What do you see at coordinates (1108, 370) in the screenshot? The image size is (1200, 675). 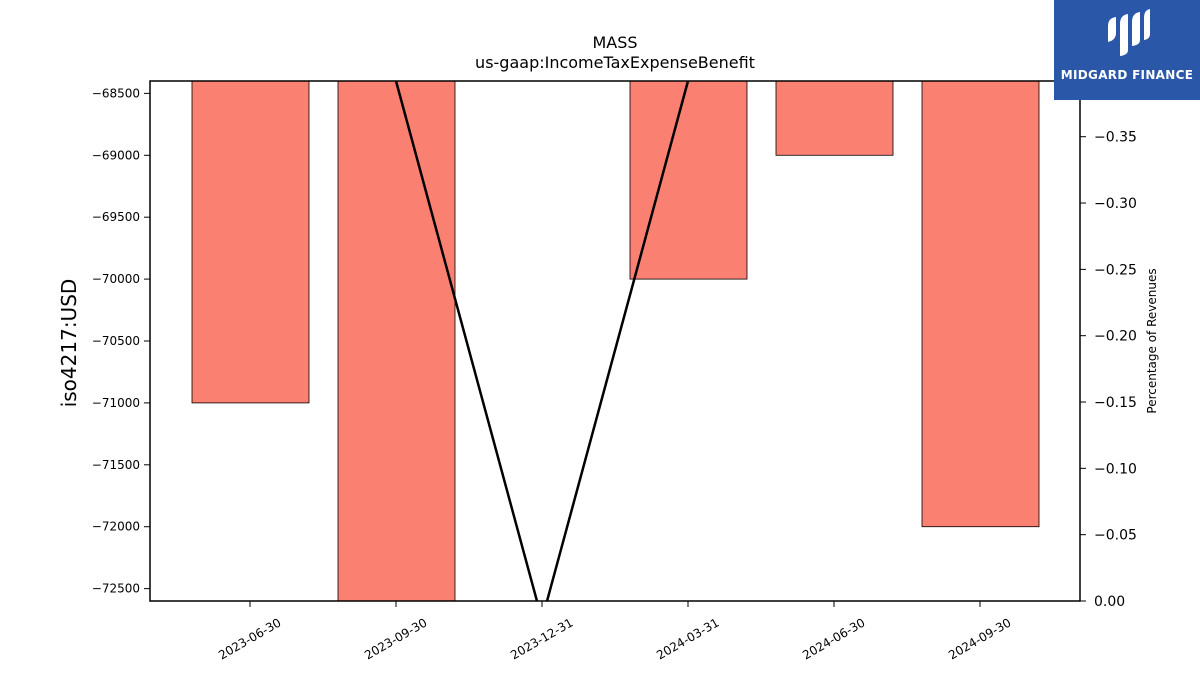 I see `y2-axis: 0.00 −0.05 −0.10 −0.15 −0.20 −0.25 −0.30 −0.35` at bounding box center [1108, 370].